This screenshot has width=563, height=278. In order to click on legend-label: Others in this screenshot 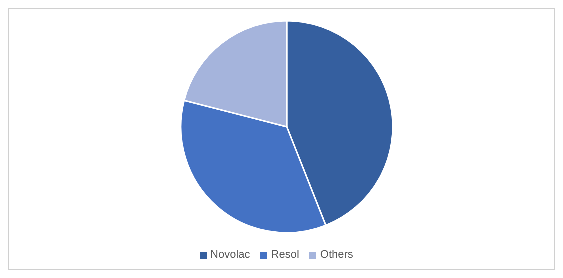, I will do `click(337, 255)`.